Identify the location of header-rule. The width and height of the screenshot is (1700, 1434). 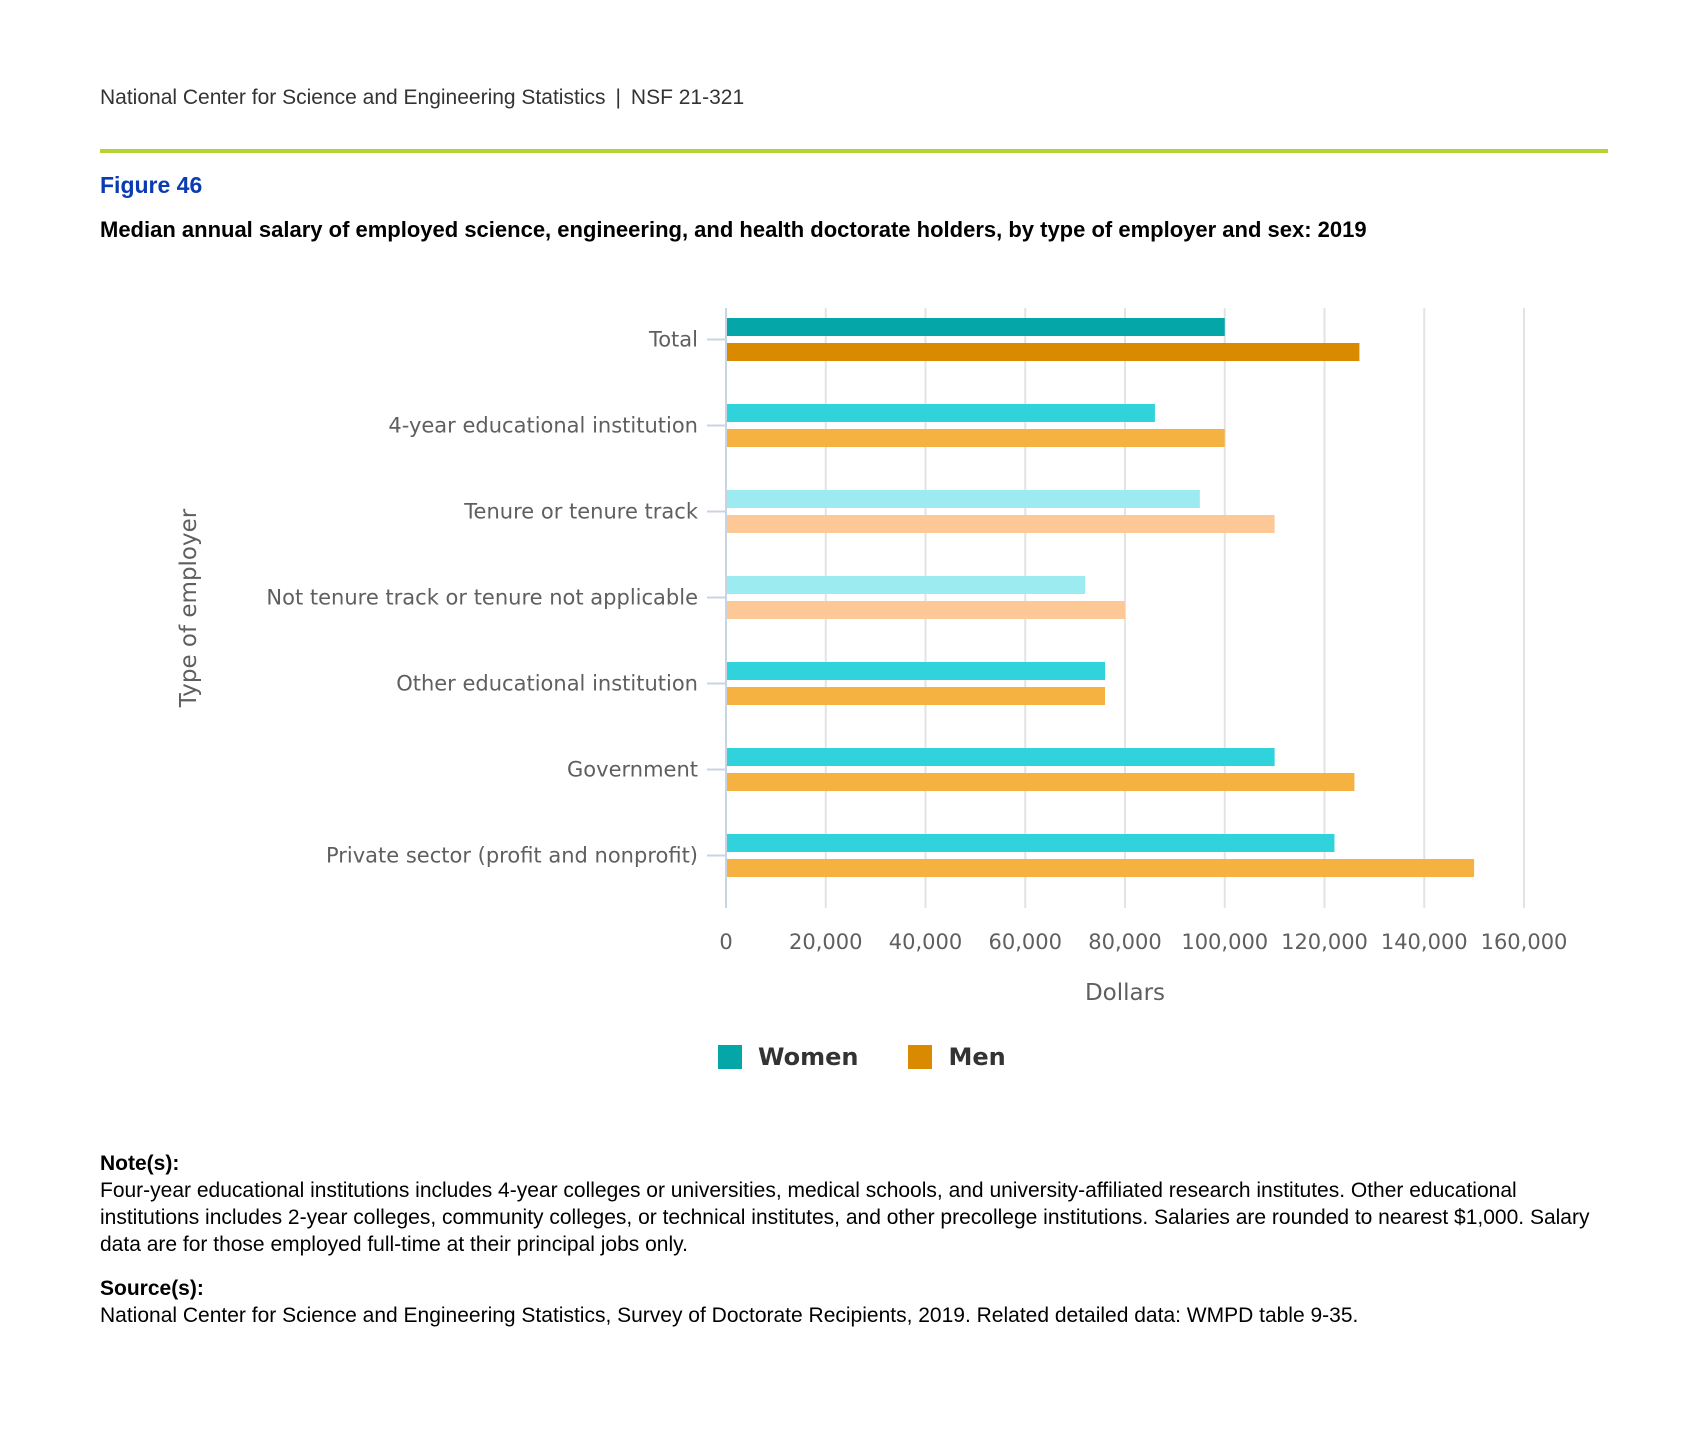
(854, 151).